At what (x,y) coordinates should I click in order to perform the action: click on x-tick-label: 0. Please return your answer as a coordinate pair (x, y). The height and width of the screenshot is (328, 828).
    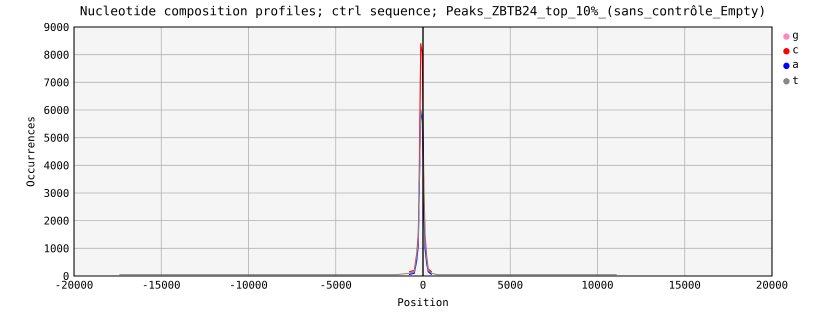
    Looking at the image, I should click on (423, 284).